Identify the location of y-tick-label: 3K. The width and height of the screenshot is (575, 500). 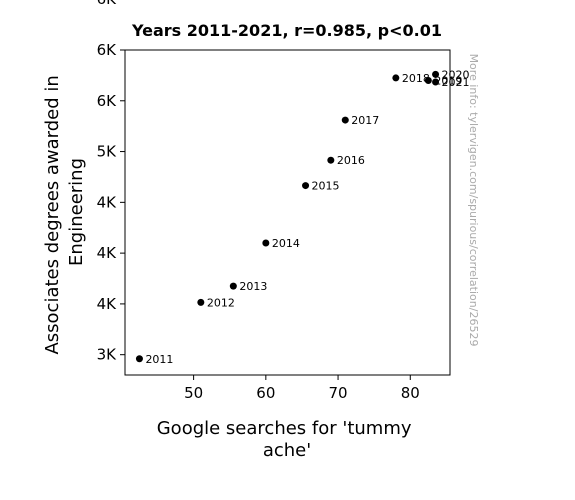
(107, 355).